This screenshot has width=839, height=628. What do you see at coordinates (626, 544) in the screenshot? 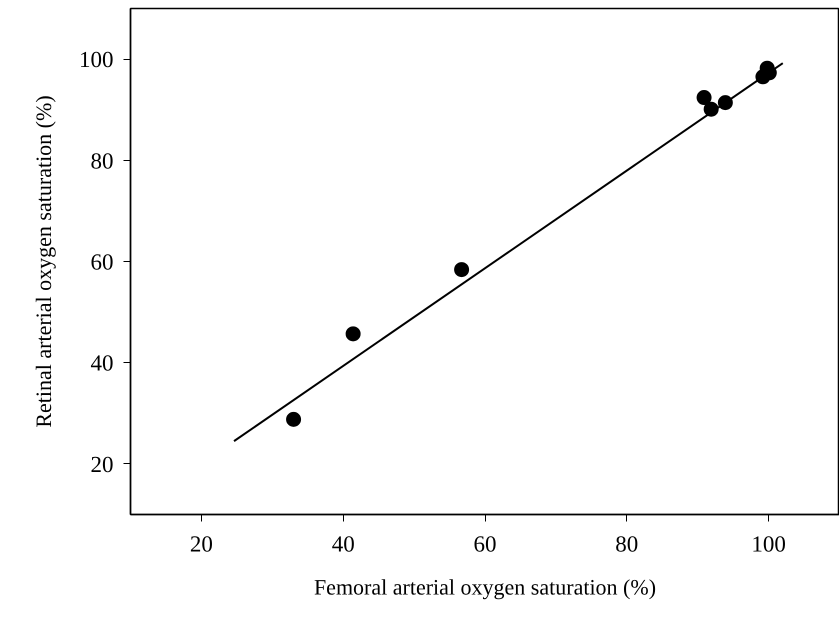
I see `x-tick-label: 80` at bounding box center [626, 544].